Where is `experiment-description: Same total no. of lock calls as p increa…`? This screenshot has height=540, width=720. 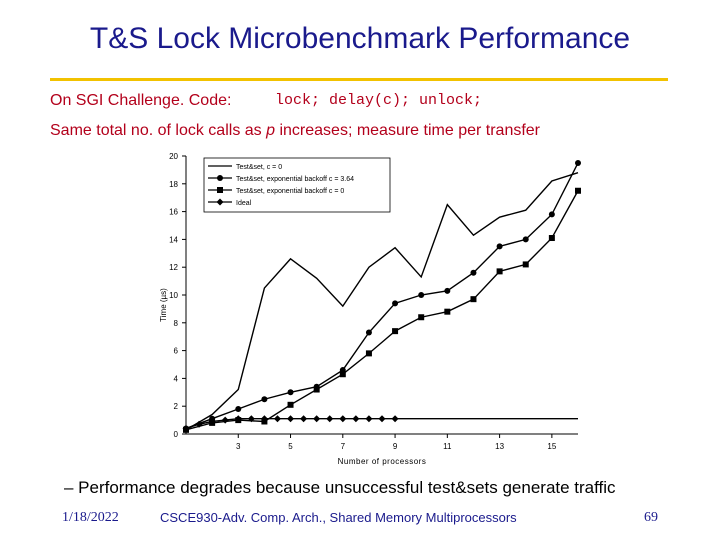
experiment-description: Same total no. of lock calls as p increa… is located at coordinates (295, 131).